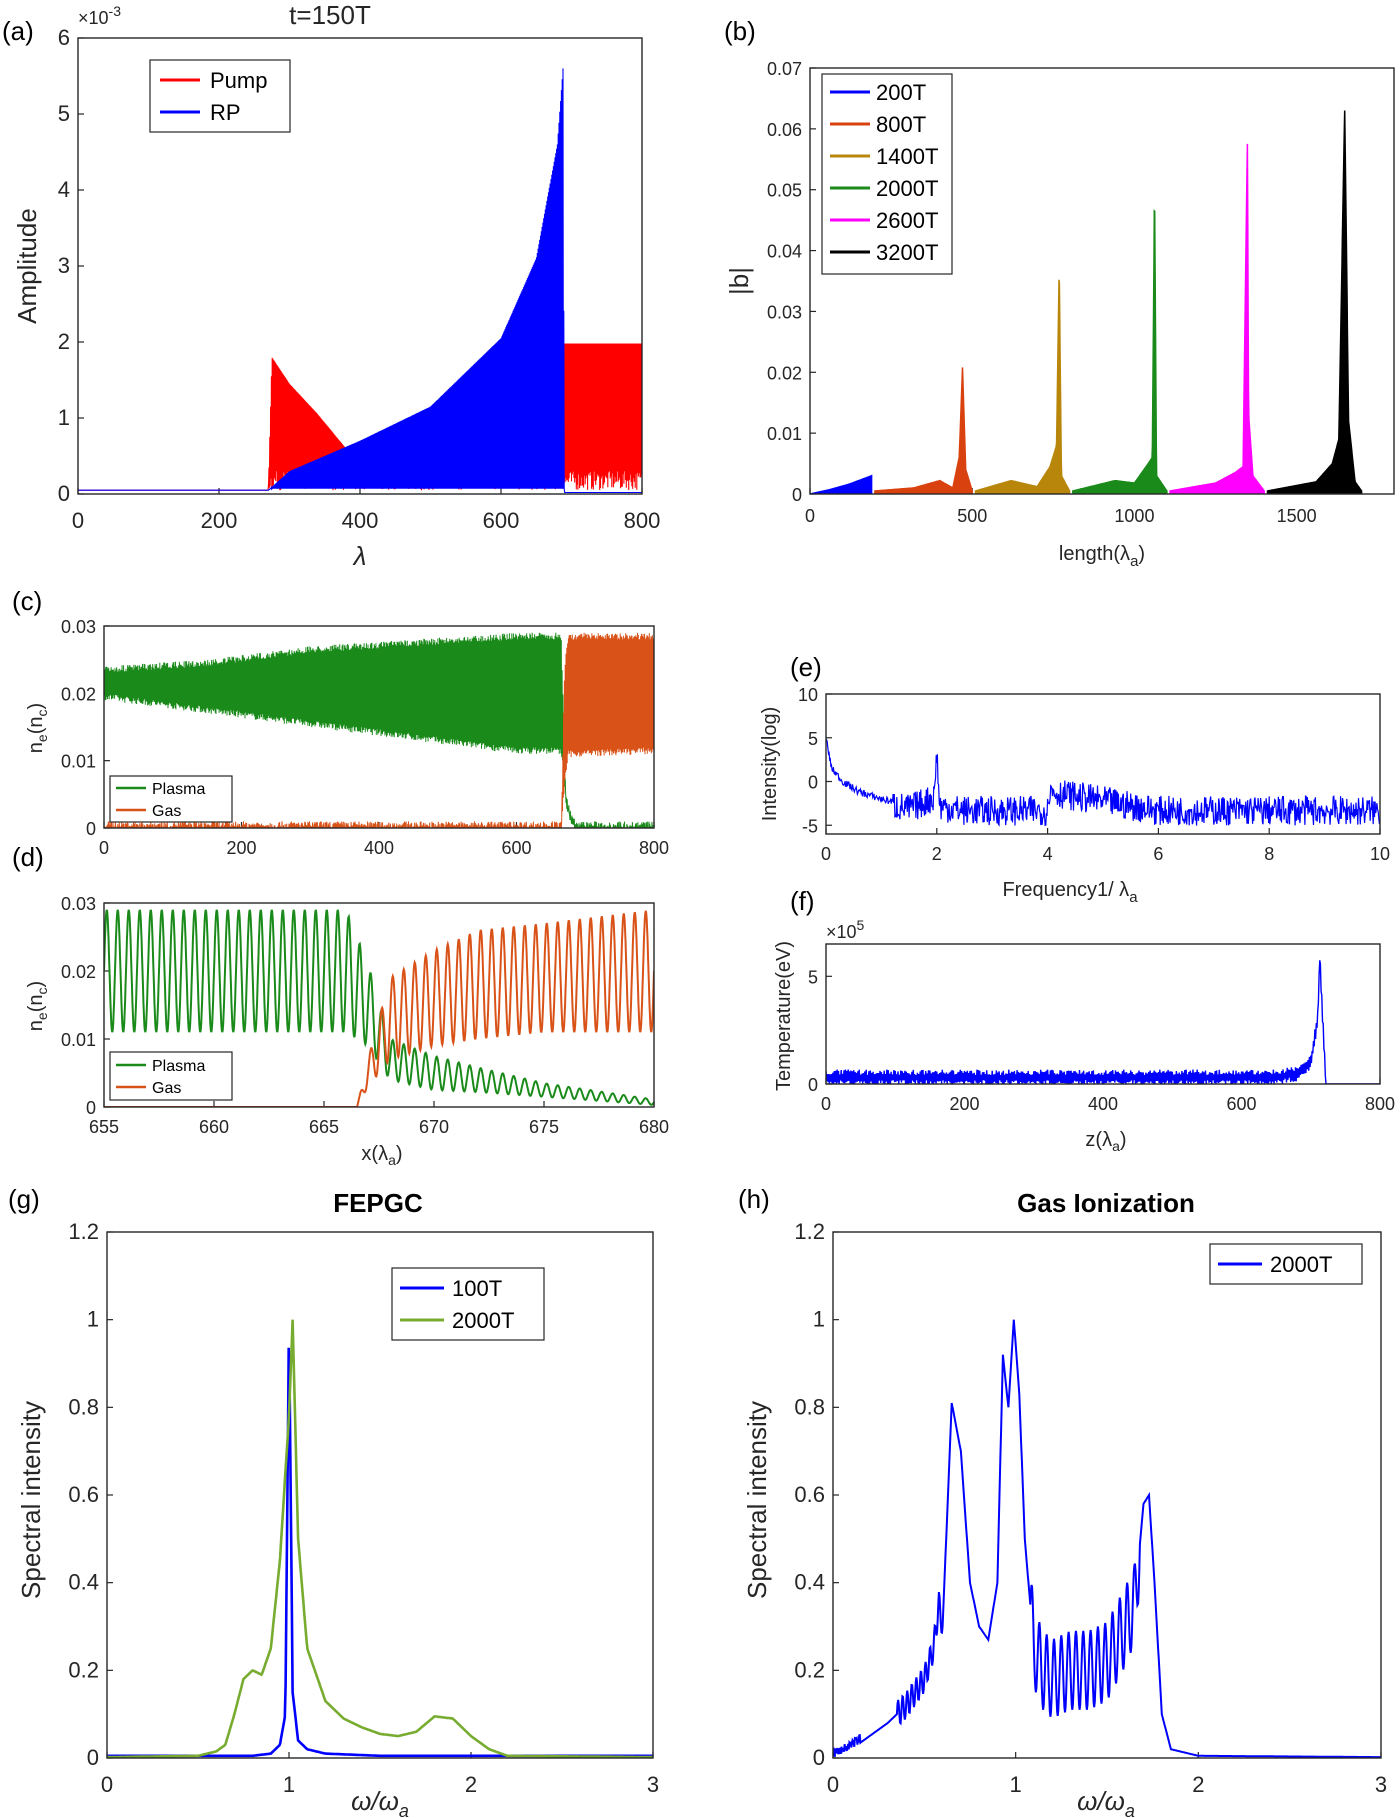  What do you see at coordinates (1217, 318) in the screenshot?
I see `series-b-2600t` at bounding box center [1217, 318].